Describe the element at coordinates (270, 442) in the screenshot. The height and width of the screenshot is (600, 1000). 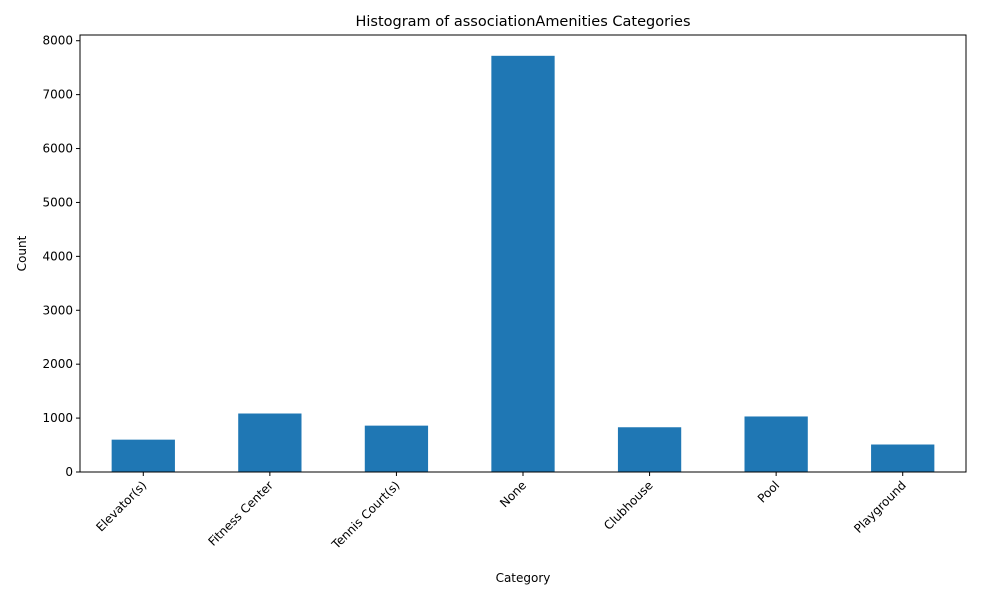
I see `bar-fitness-center` at that location.